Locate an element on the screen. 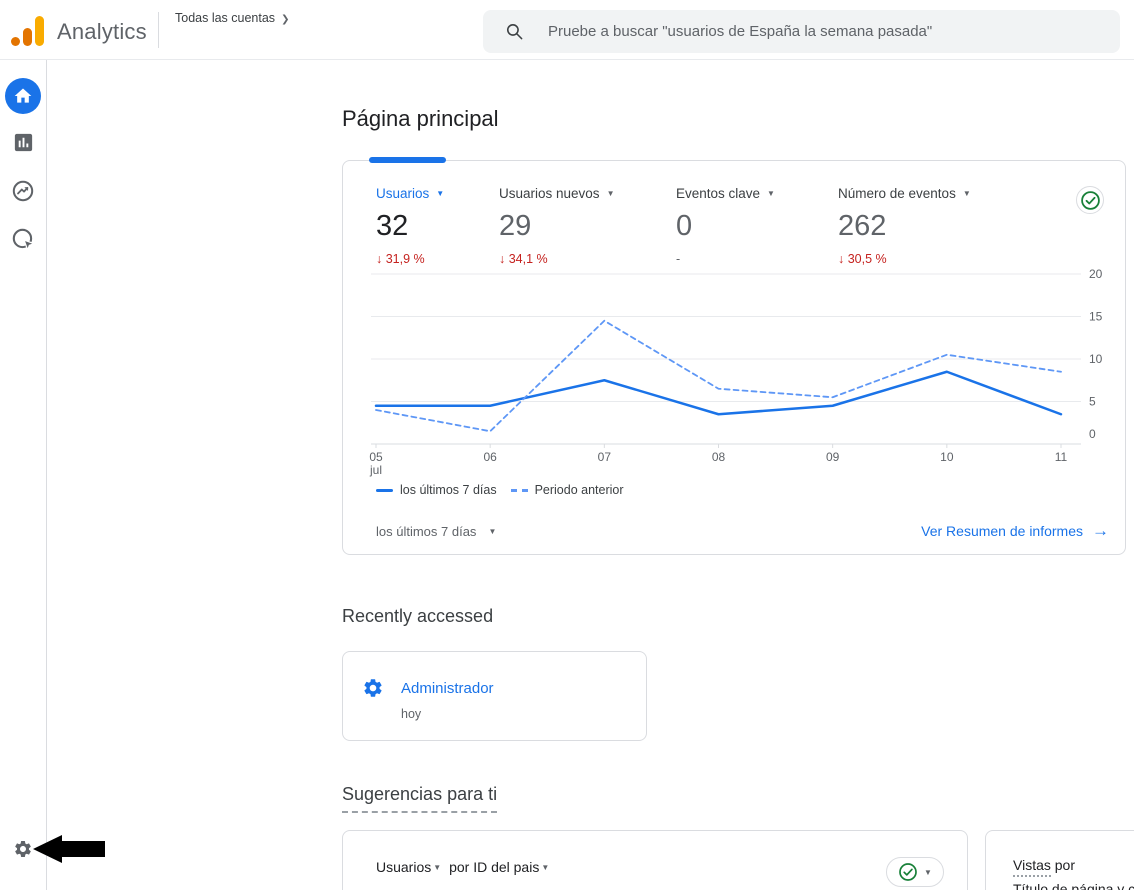 The image size is (1134, 890). date-range-dropdown: los últimos 7 días ▼ is located at coordinates (436, 531).